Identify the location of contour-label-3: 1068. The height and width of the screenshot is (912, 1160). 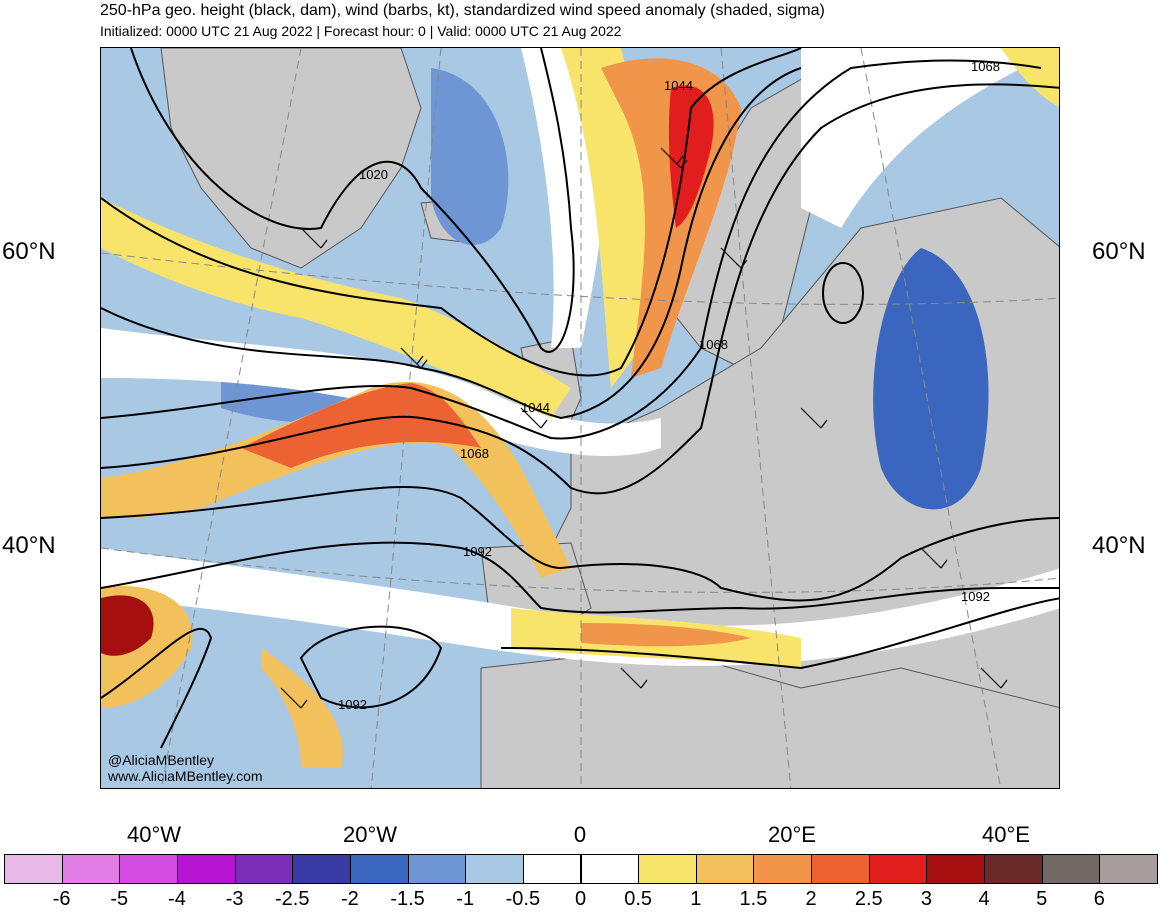
(985, 66).